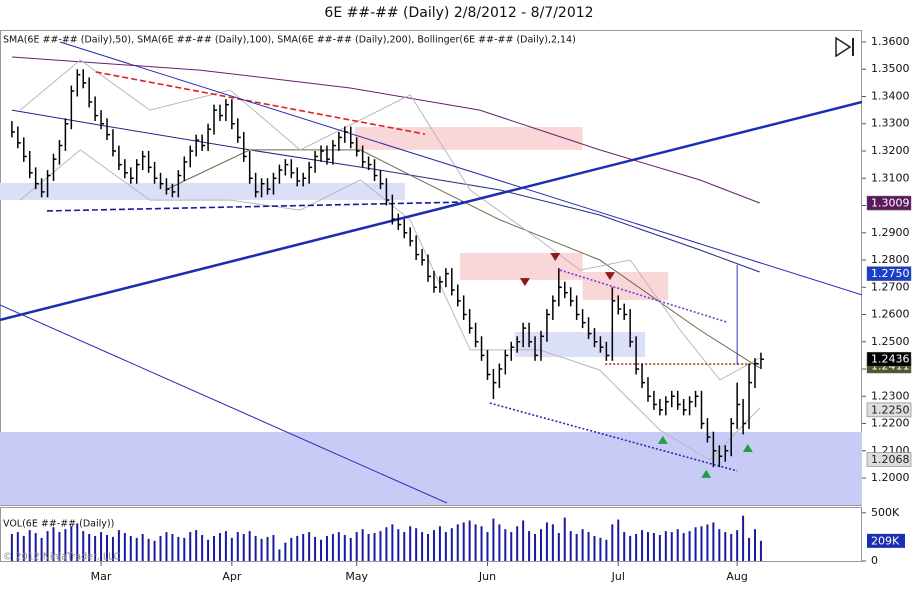  What do you see at coordinates (890, 259) in the screenshot?
I see `y-tick-label: 1.2800` at bounding box center [890, 259].